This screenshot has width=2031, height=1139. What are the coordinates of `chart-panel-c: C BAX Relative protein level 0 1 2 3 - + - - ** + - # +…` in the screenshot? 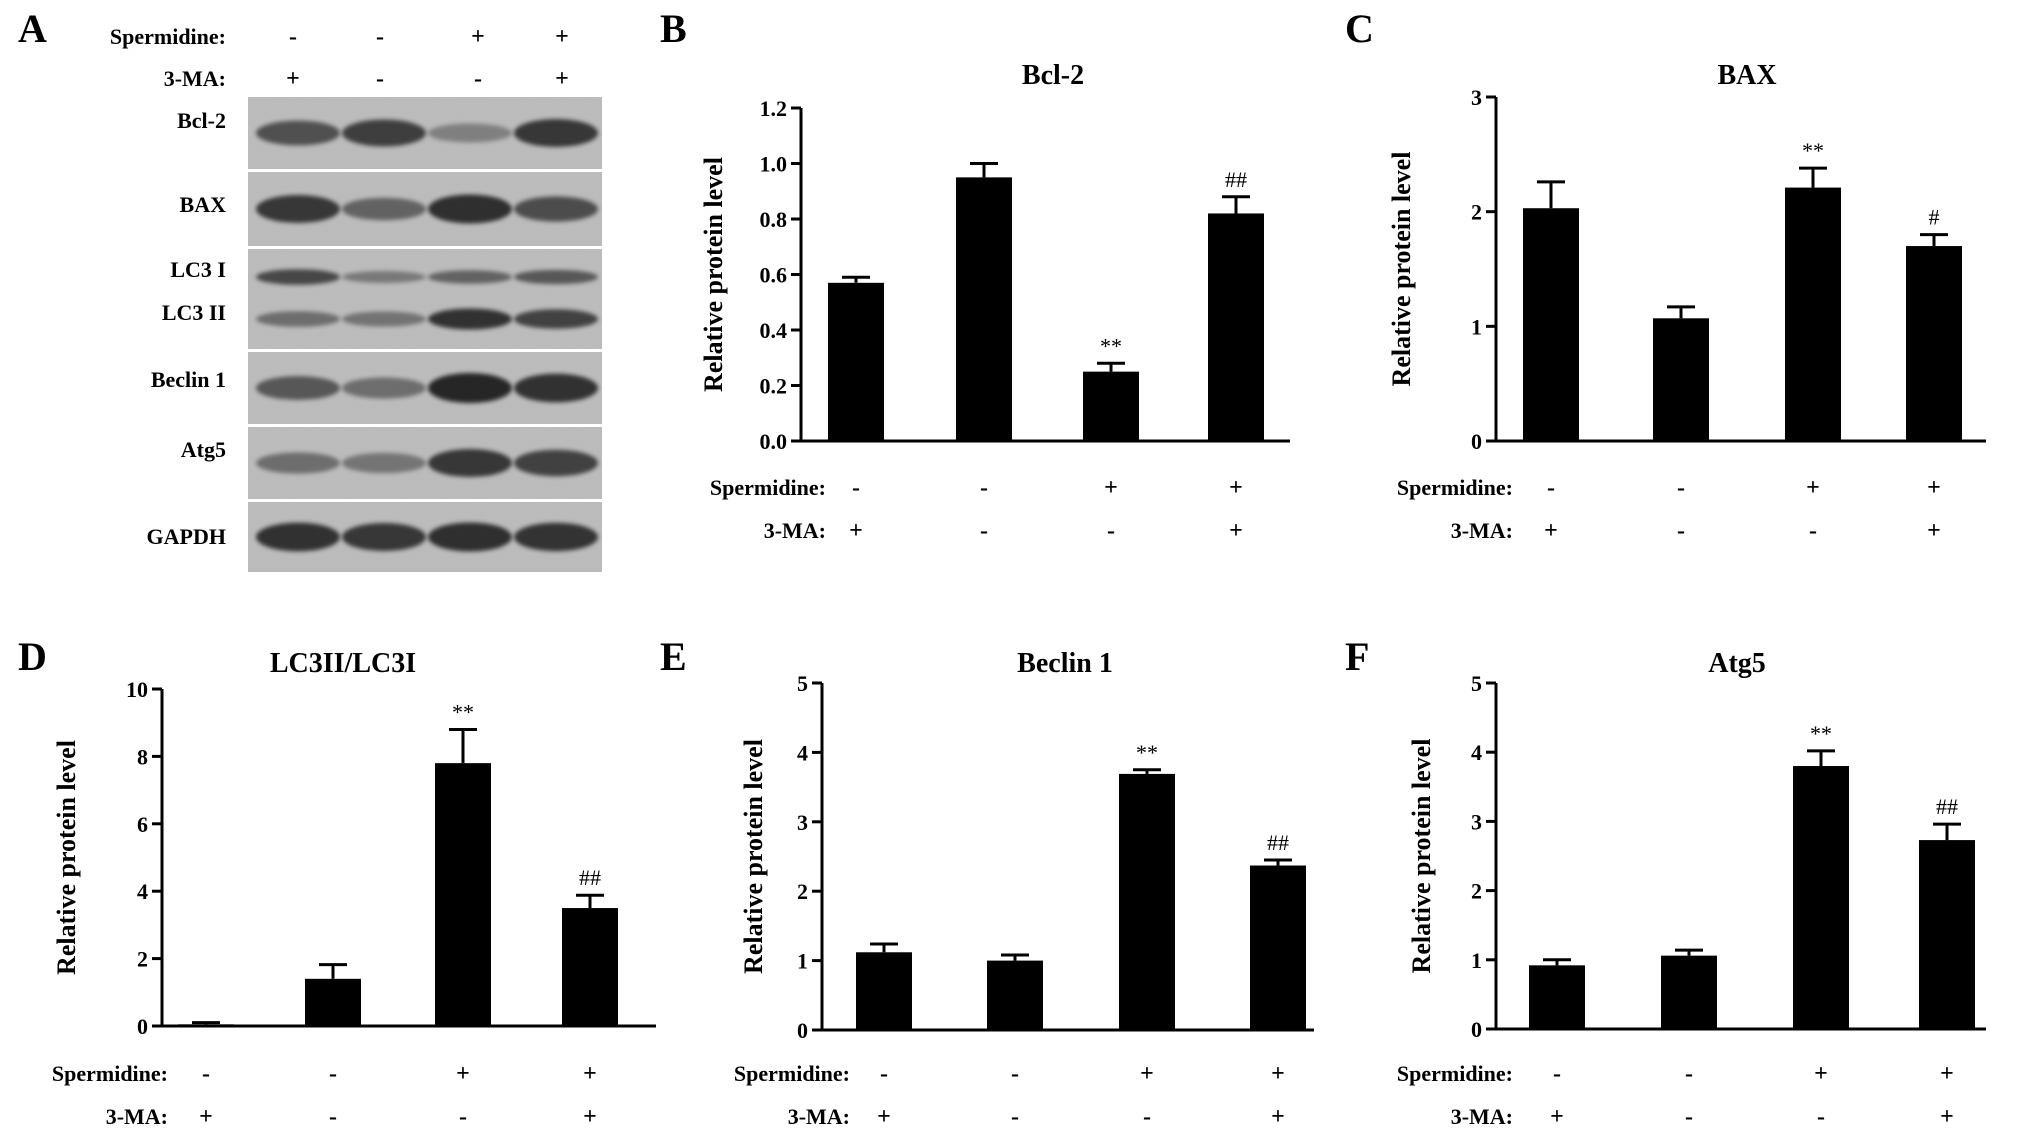 It's located at (1665, 275).